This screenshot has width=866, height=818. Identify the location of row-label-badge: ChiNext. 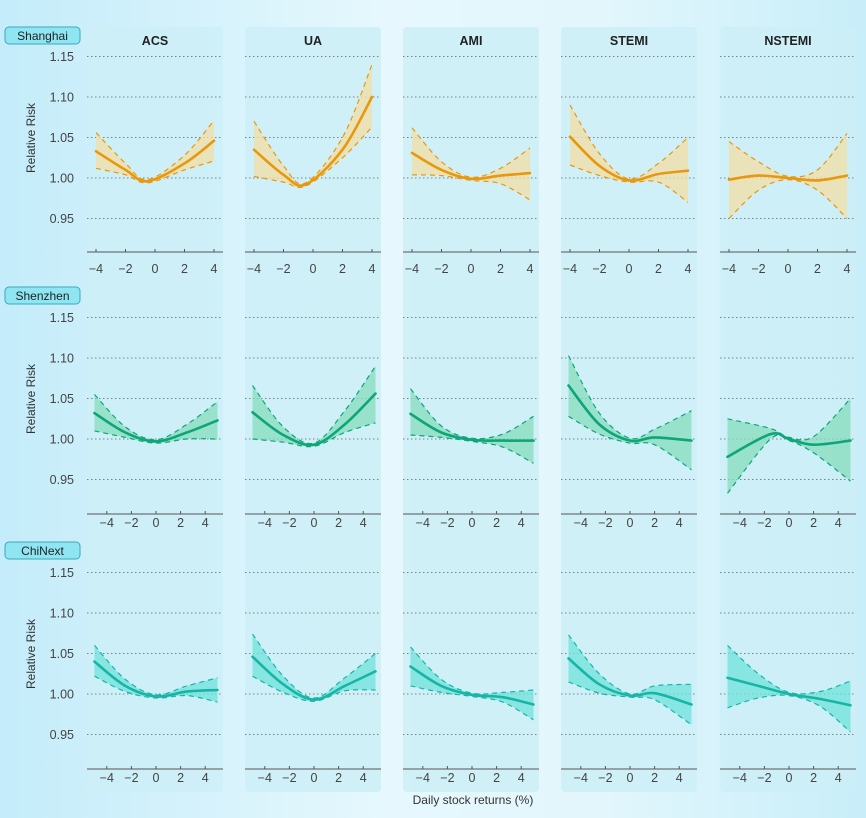
(42, 550).